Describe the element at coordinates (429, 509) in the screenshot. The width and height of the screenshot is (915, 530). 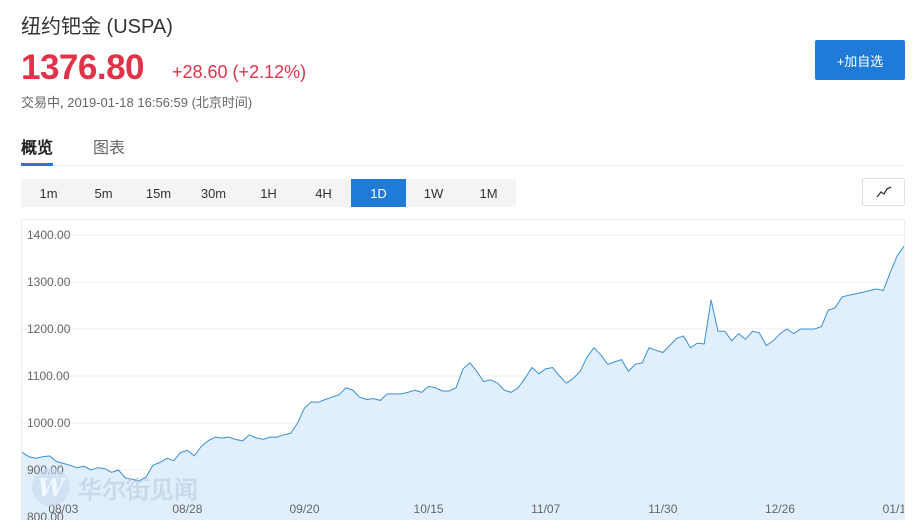
I see `x-tick-label: 10/15` at that location.